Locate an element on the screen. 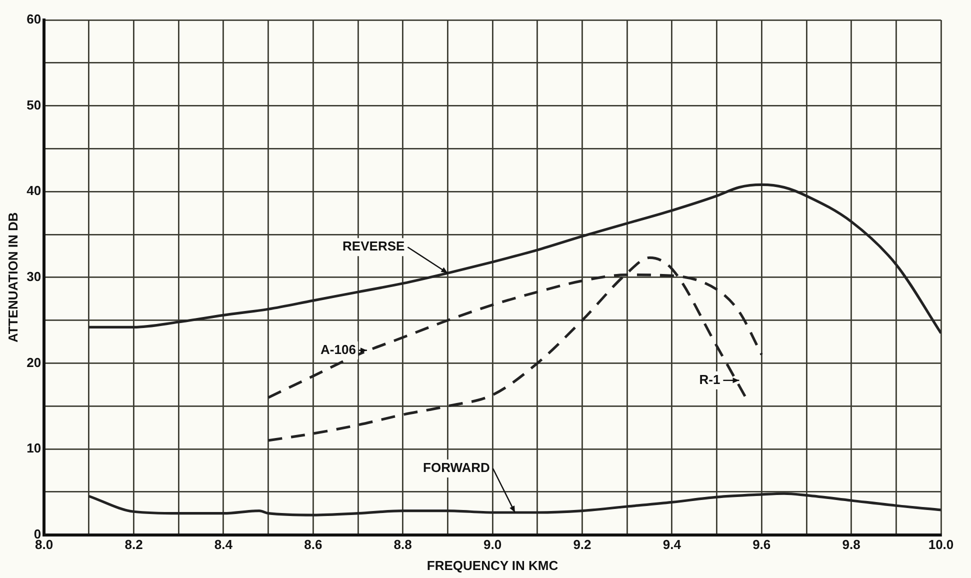 The width and height of the screenshot is (971, 578). x-tick-label: 8.6 is located at coordinates (313, 544).